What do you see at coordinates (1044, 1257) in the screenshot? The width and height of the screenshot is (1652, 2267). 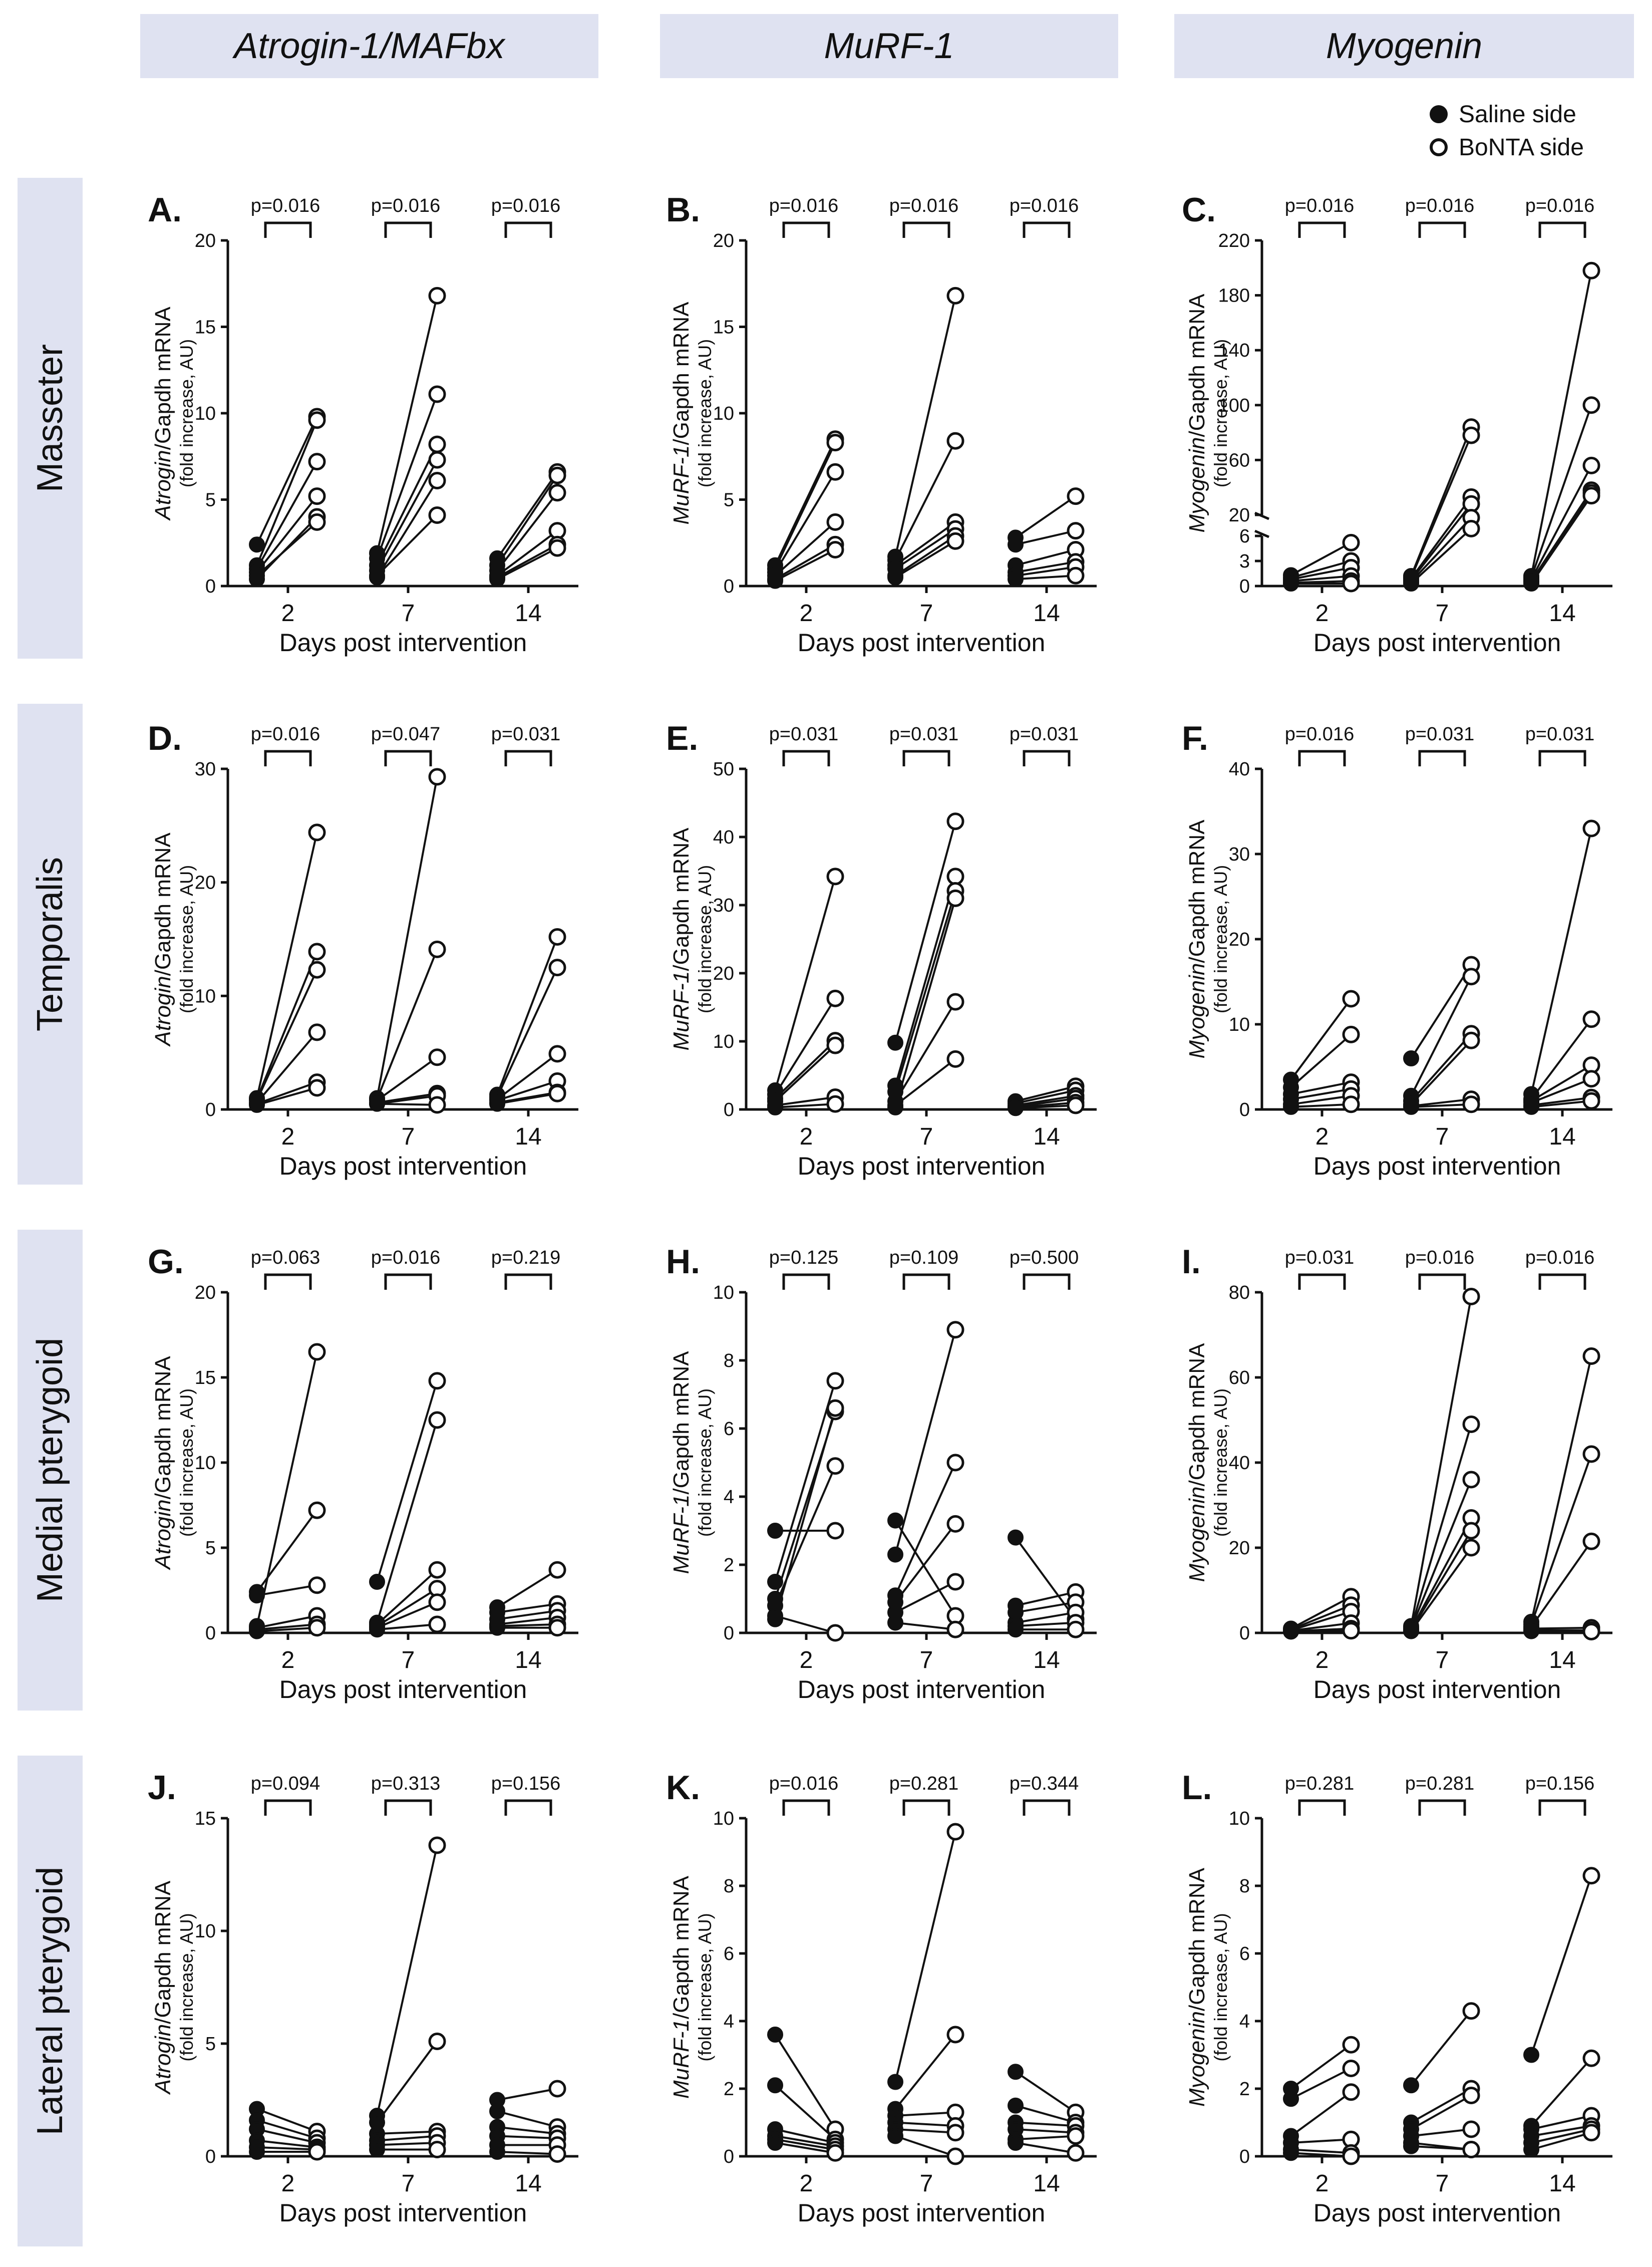 I see `p-value-label: p=0.500` at bounding box center [1044, 1257].